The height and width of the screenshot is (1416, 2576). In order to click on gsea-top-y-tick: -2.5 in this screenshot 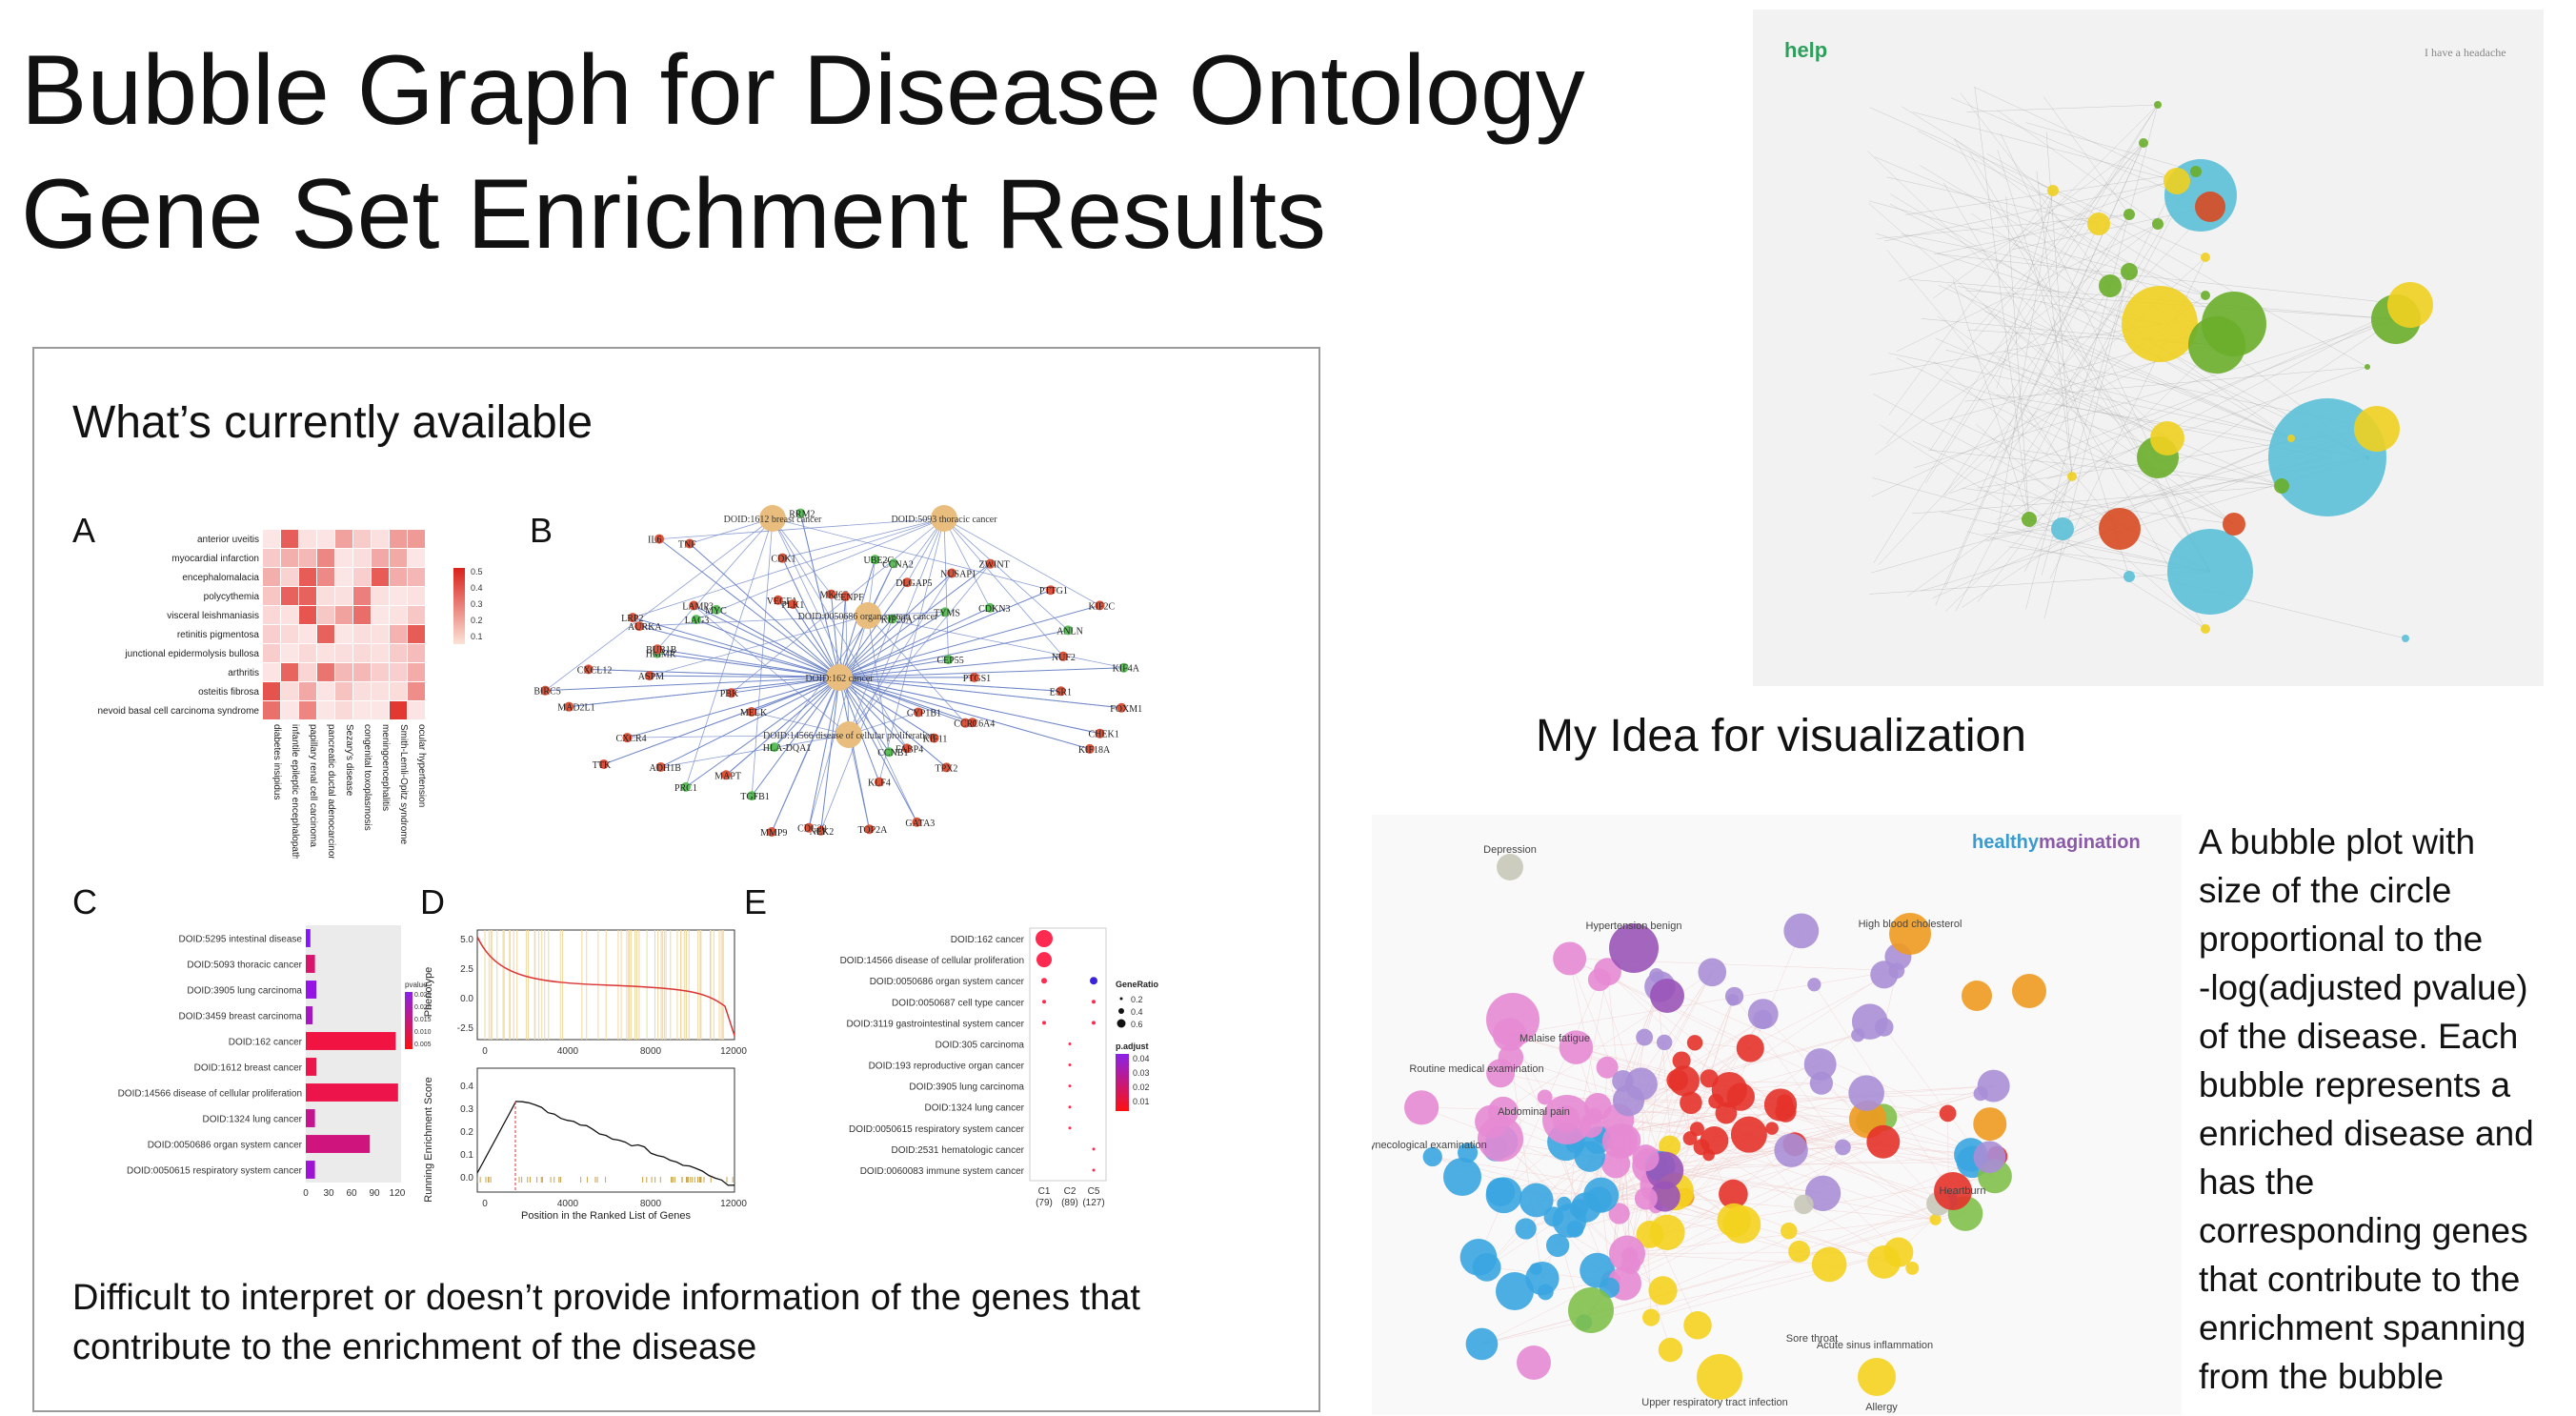, I will do `click(466, 1028)`.